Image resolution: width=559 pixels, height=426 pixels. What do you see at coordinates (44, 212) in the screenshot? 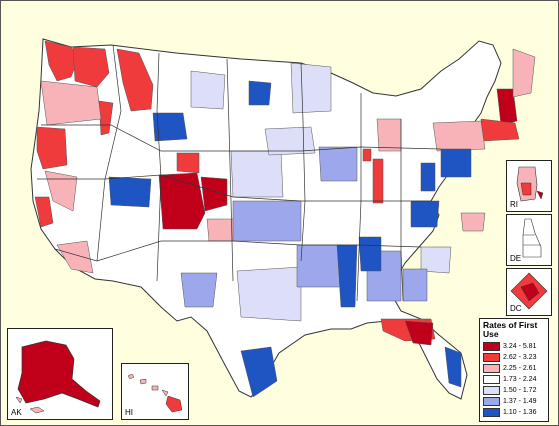
I see `region-ca-bay` at bounding box center [44, 212].